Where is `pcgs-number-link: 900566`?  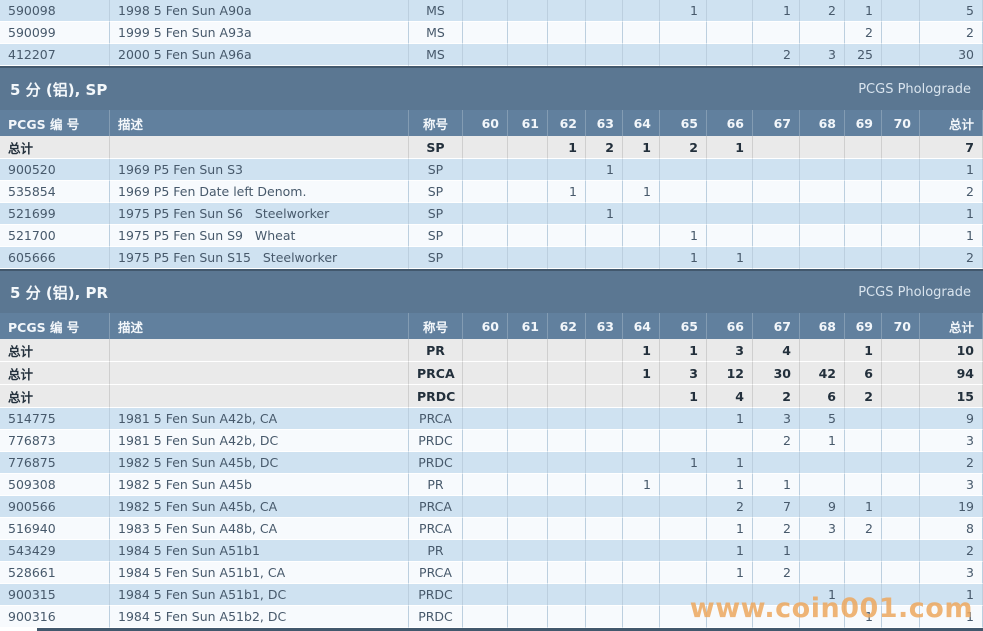
pcgs-number-link: 900566 is located at coordinates (55, 507).